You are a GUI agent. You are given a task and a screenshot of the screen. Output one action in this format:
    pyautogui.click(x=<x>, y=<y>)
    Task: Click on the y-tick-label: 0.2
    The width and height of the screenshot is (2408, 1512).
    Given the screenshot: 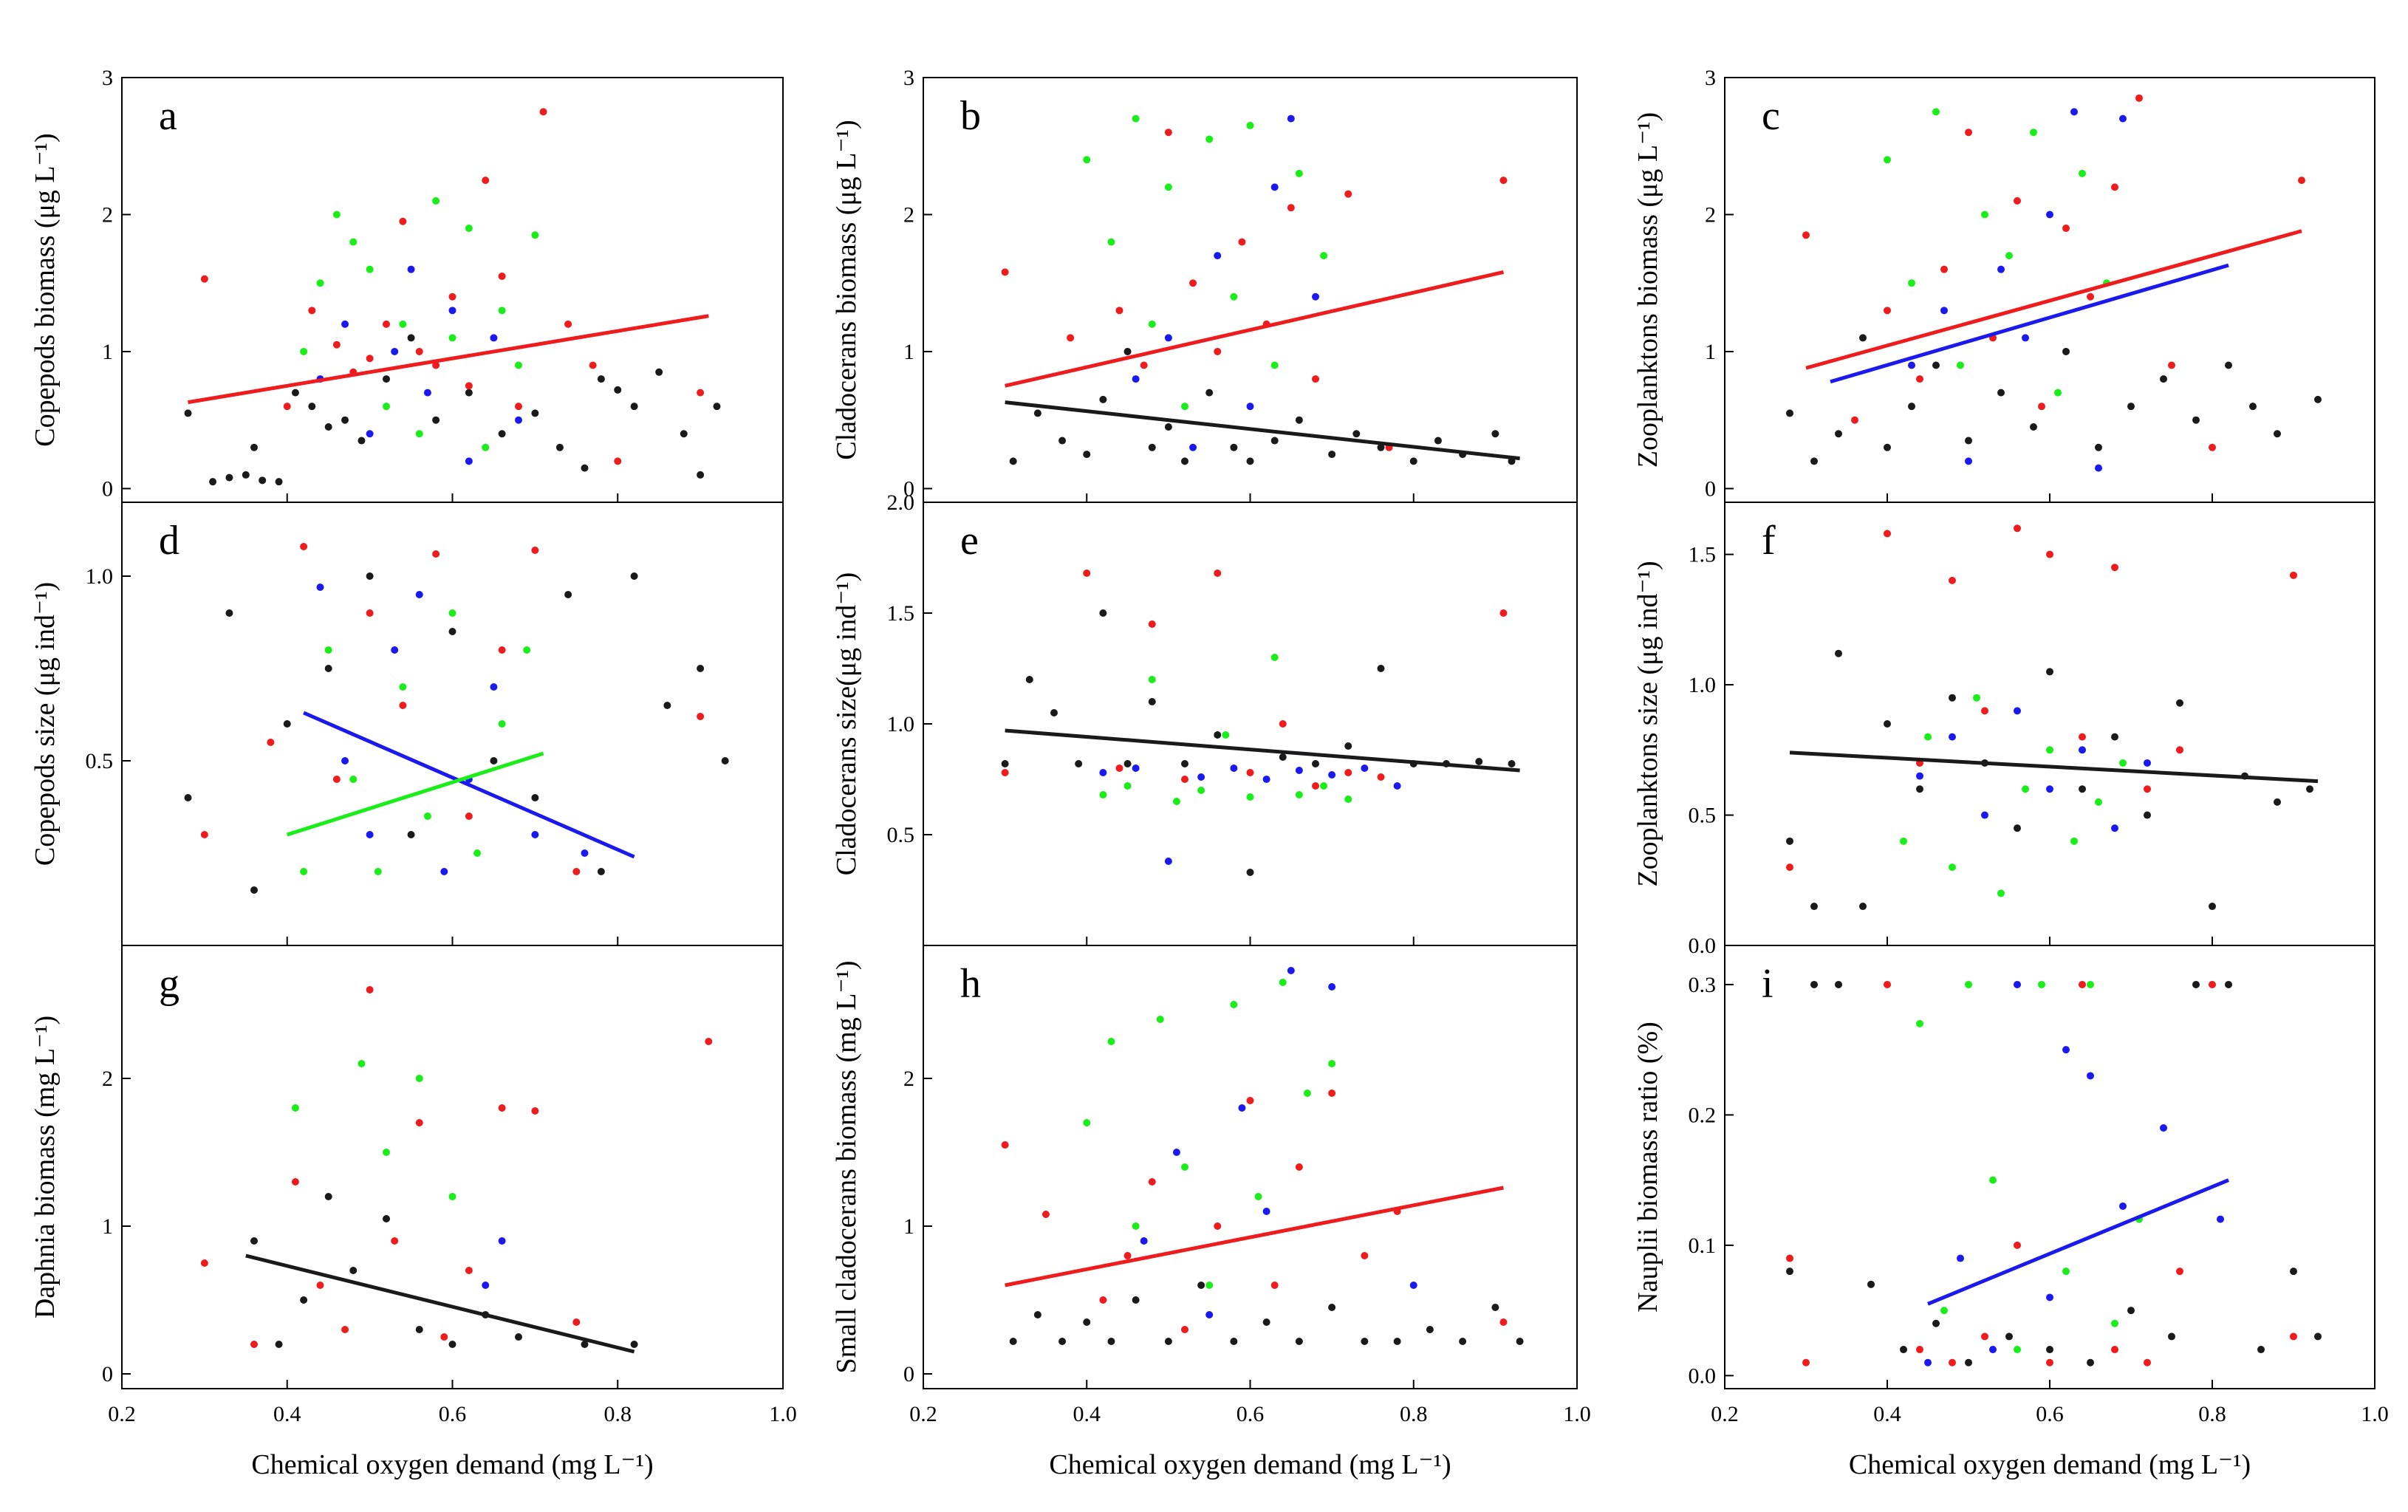 What is the action you would take?
    pyautogui.click(x=1703, y=1115)
    